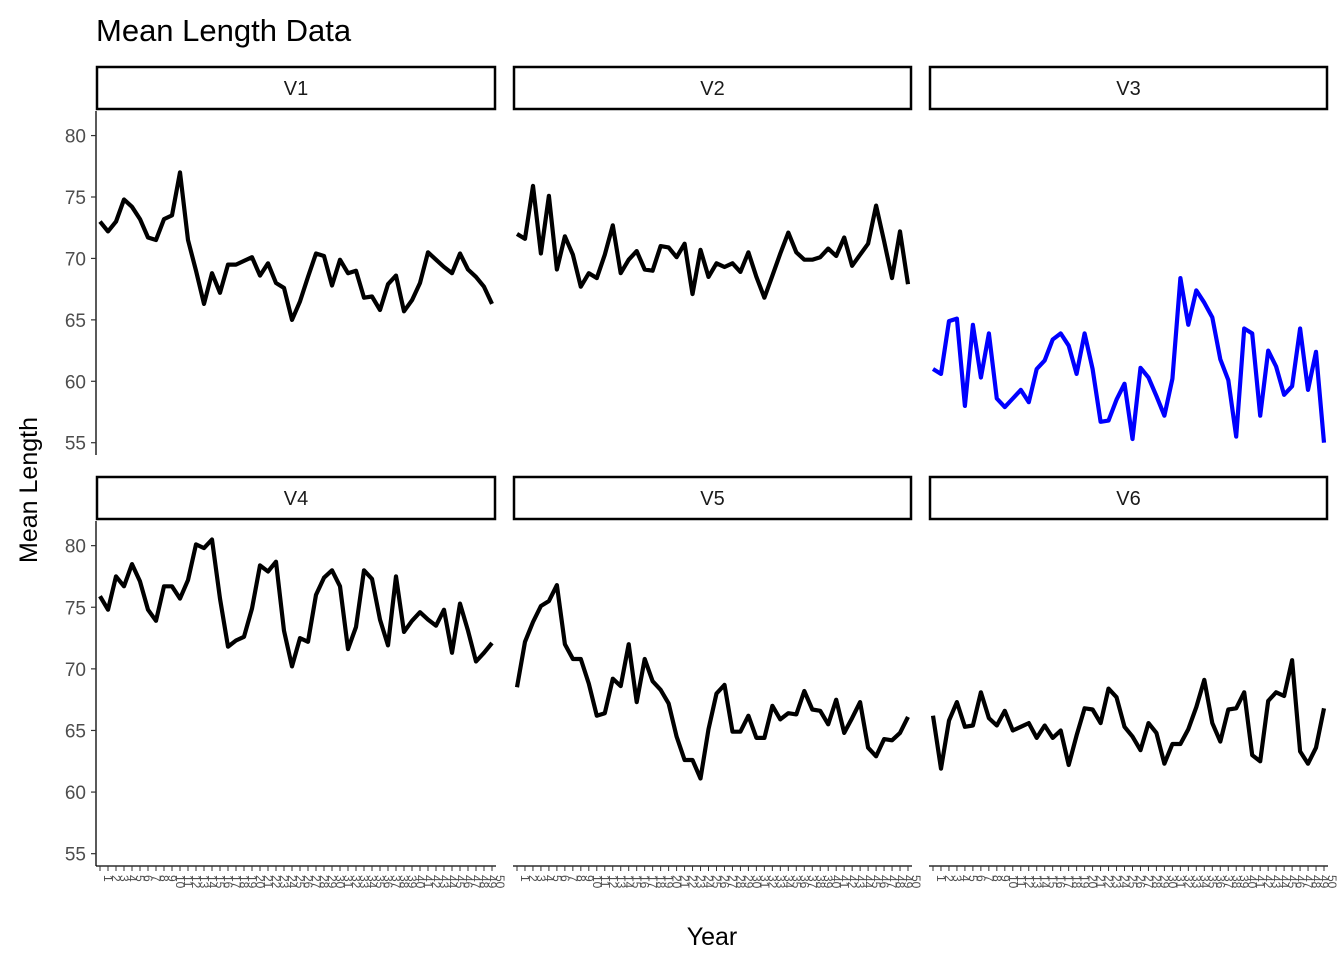  I want to click on series-line-v2, so click(713, 241).